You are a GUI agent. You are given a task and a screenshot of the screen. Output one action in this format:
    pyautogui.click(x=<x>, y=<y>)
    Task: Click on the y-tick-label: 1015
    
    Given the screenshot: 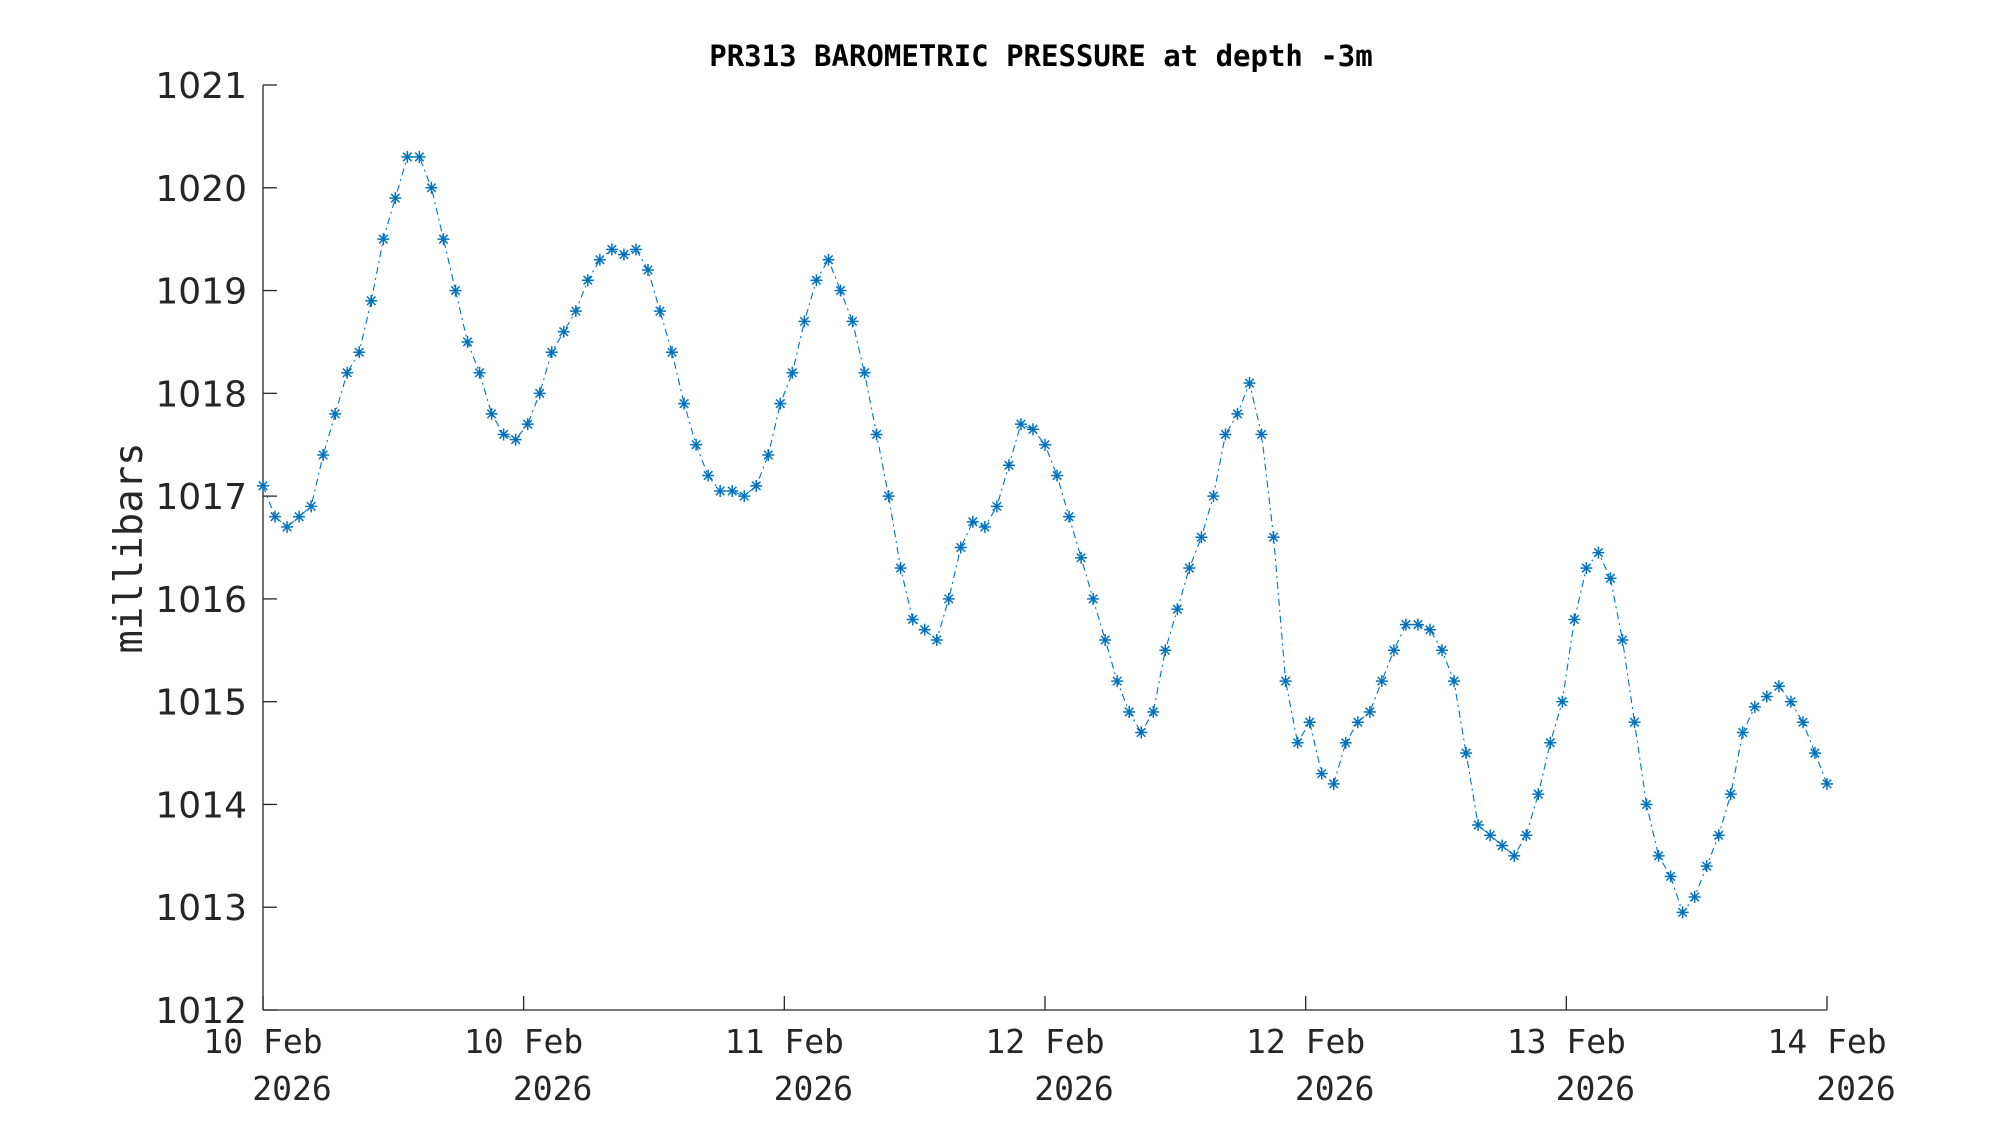 What is the action you would take?
    pyautogui.click(x=201, y=703)
    